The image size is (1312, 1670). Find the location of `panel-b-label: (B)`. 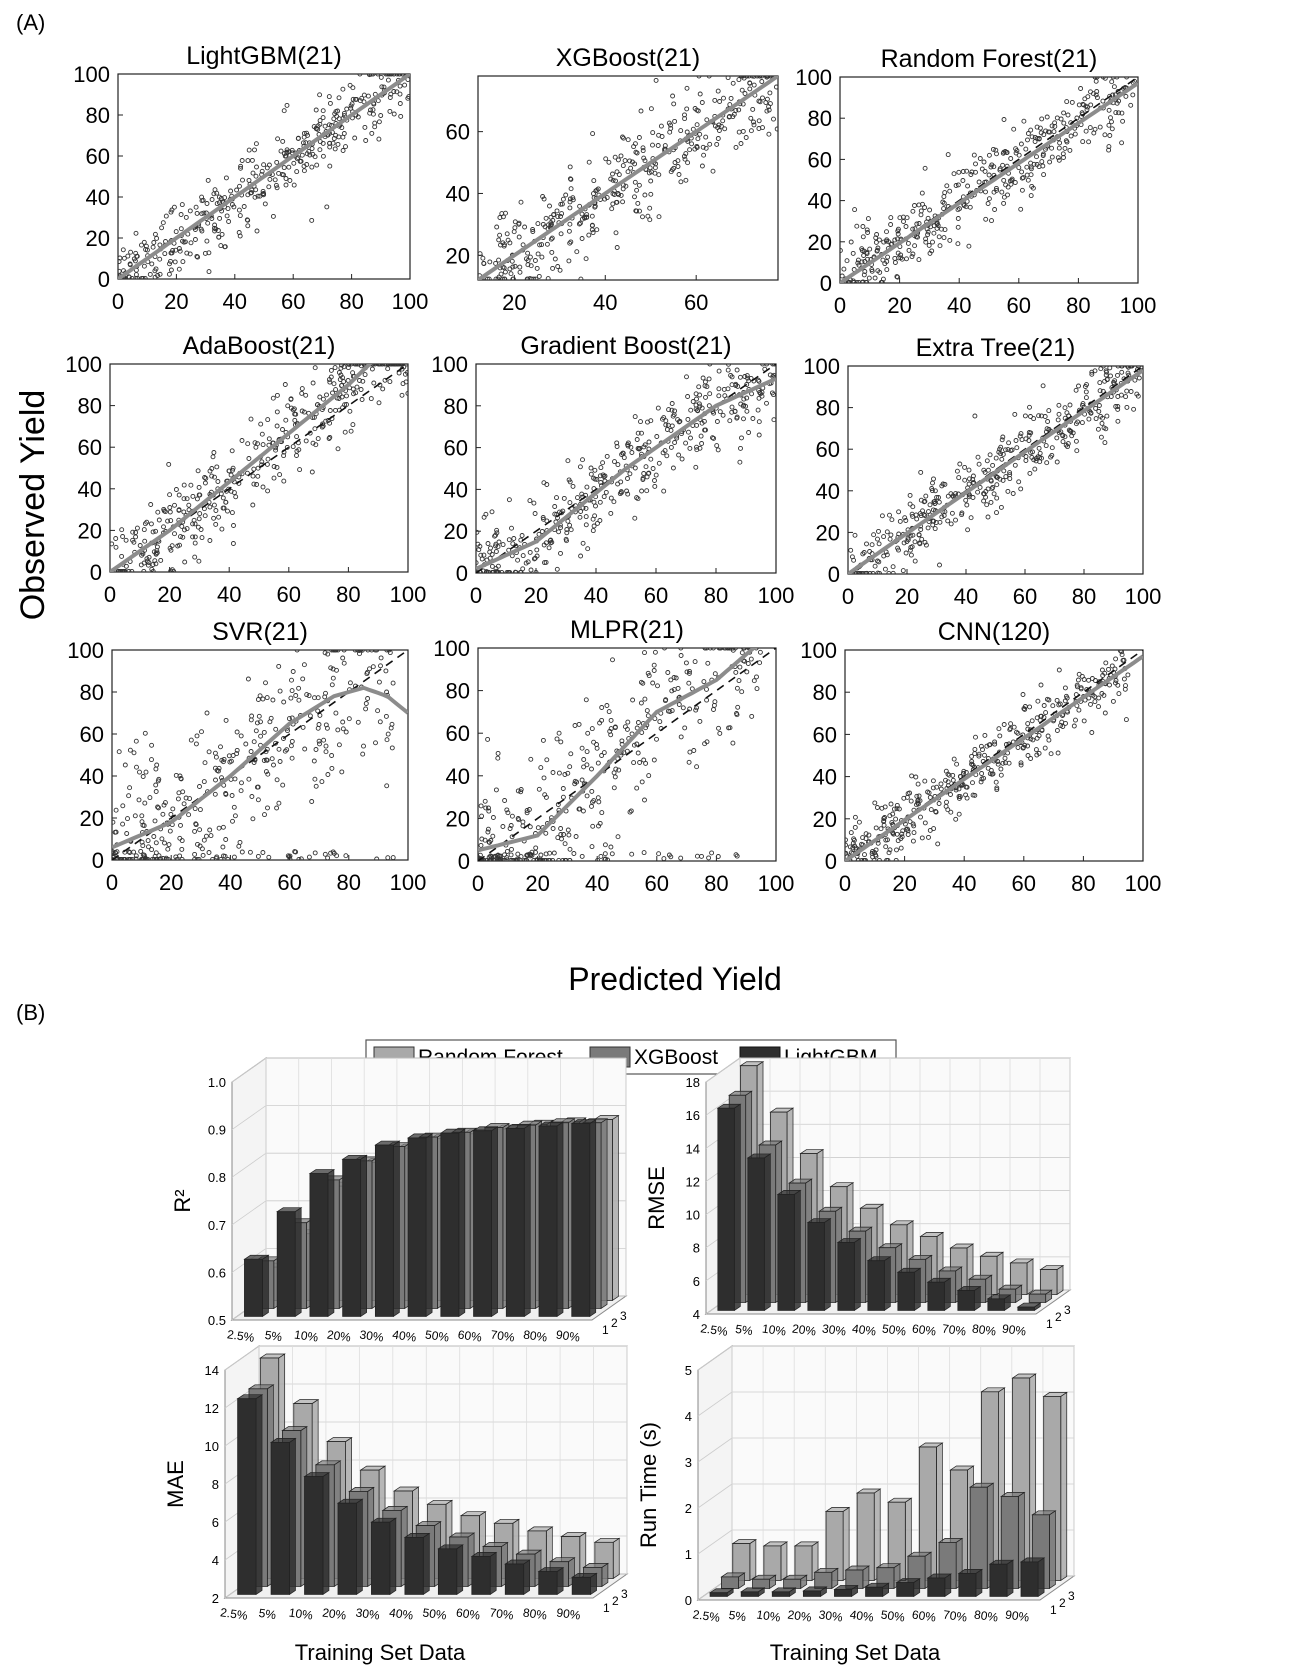

panel-b-label: (B) is located at coordinates (30, 1012).